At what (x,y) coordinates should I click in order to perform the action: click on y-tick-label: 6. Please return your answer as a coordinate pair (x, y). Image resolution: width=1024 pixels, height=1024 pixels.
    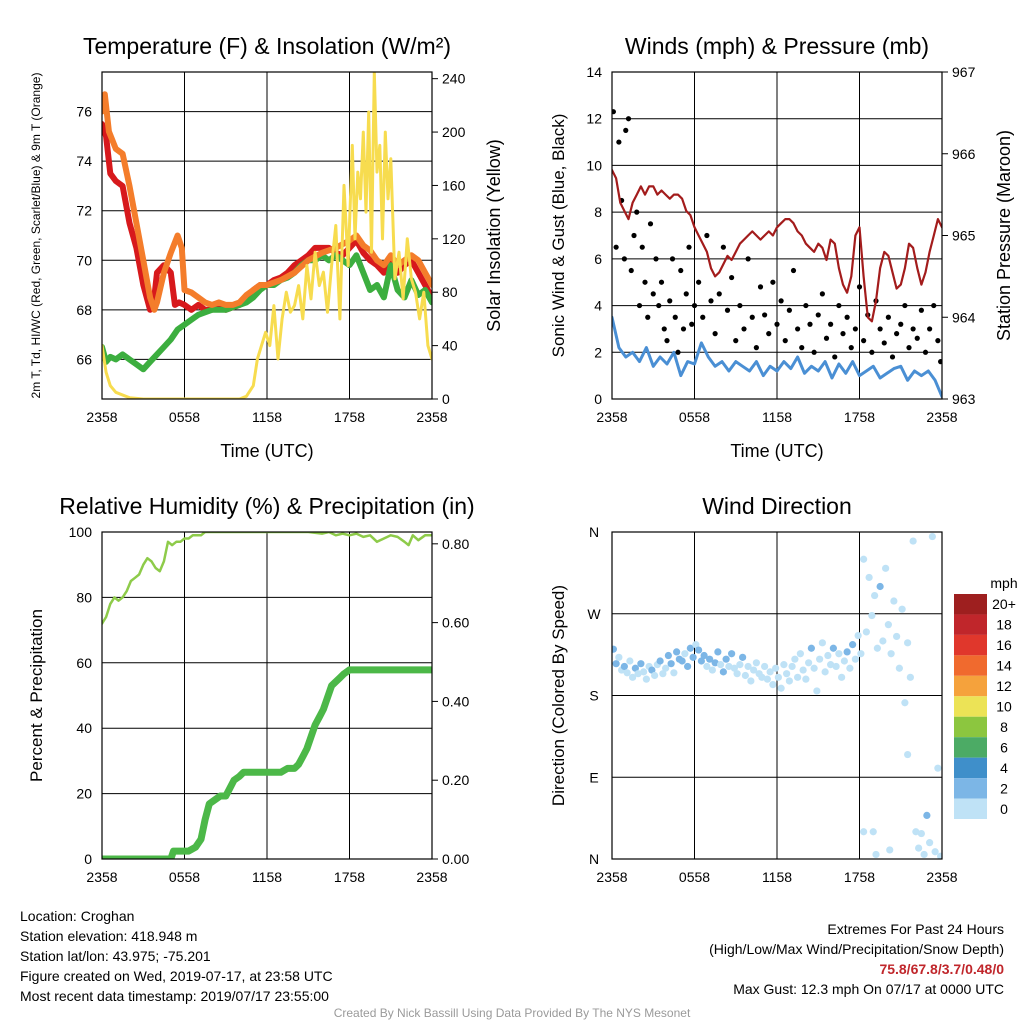
    Looking at the image, I should click on (598, 259).